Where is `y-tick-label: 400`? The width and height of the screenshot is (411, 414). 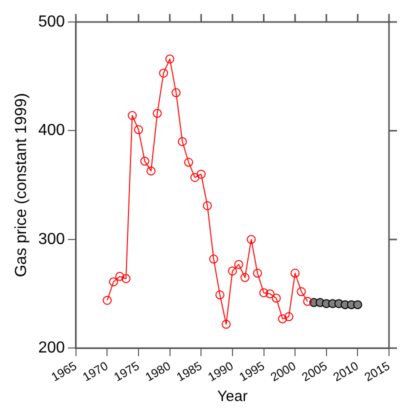
y-tick-label: 400 is located at coordinates (51, 131).